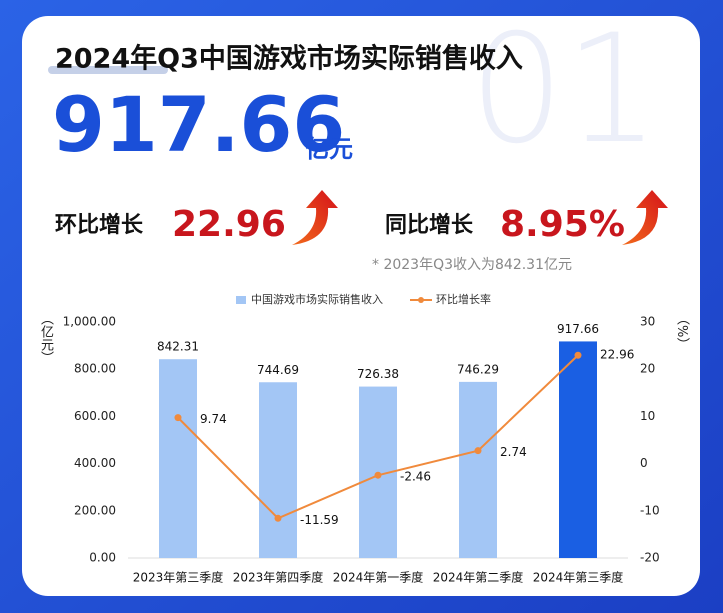  I want to click on legend-label: 环比增长率, so click(463, 299).